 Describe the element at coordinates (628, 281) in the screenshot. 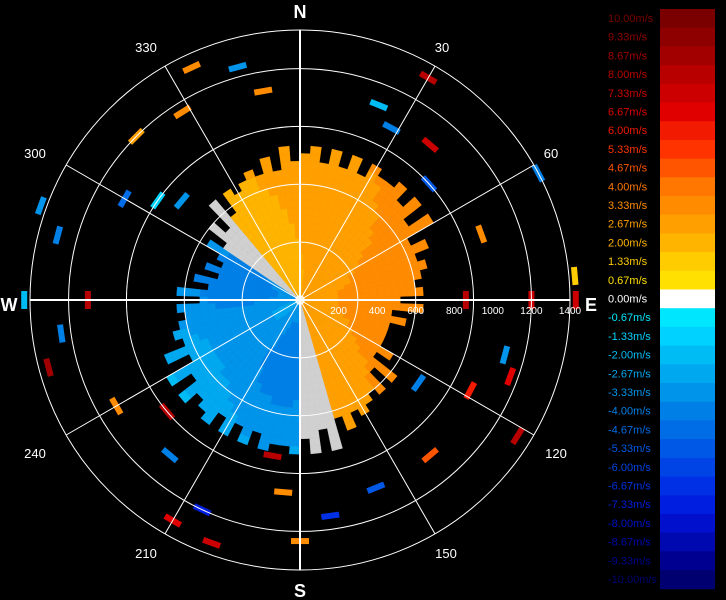

I see `colorbar-label: 0.67m/s` at that location.